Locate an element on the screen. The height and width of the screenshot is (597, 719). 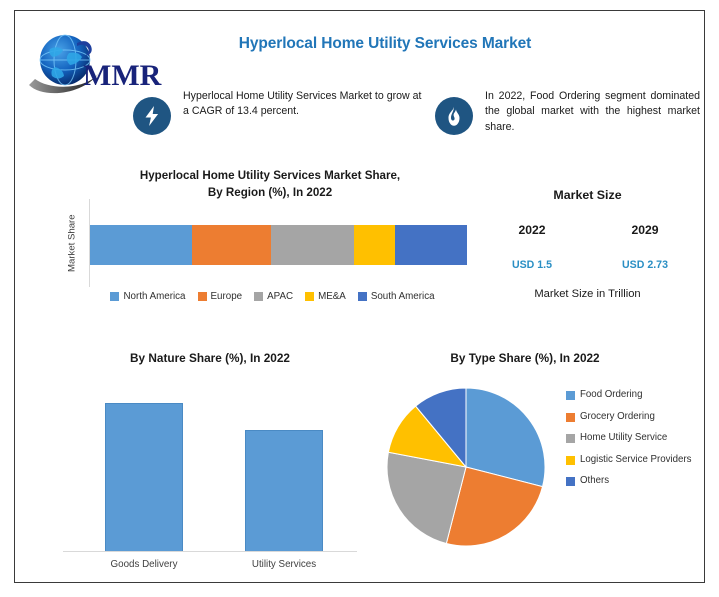
region-legend-label: Europe is located at coordinates (226, 296).